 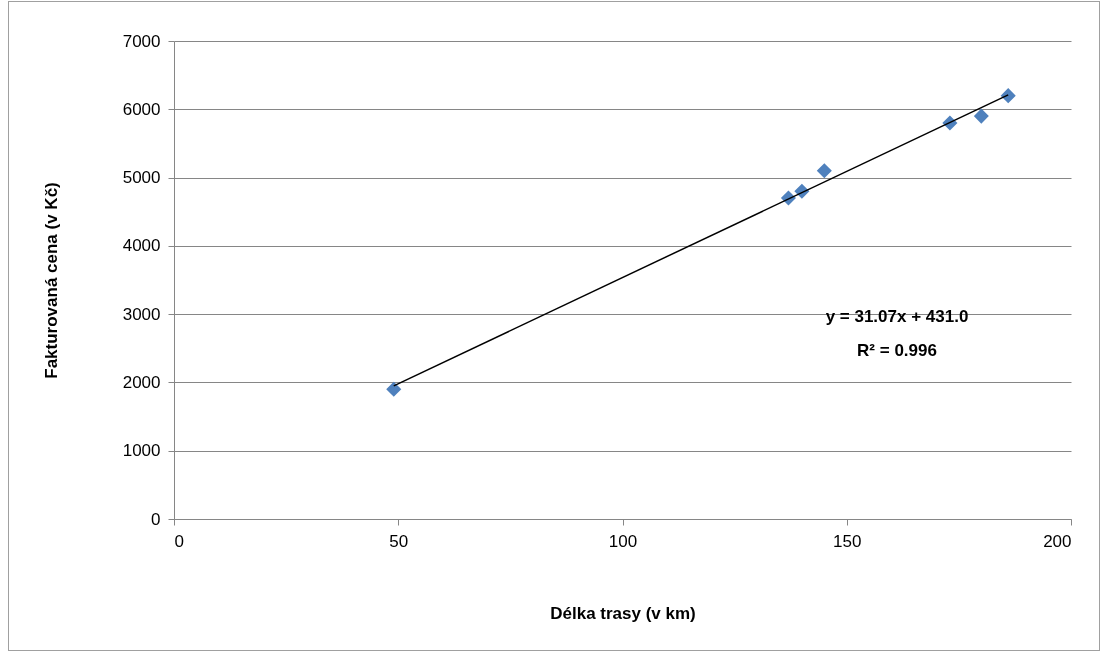 What do you see at coordinates (141, 451) in the screenshot?
I see `y-tick-label: 1000` at bounding box center [141, 451].